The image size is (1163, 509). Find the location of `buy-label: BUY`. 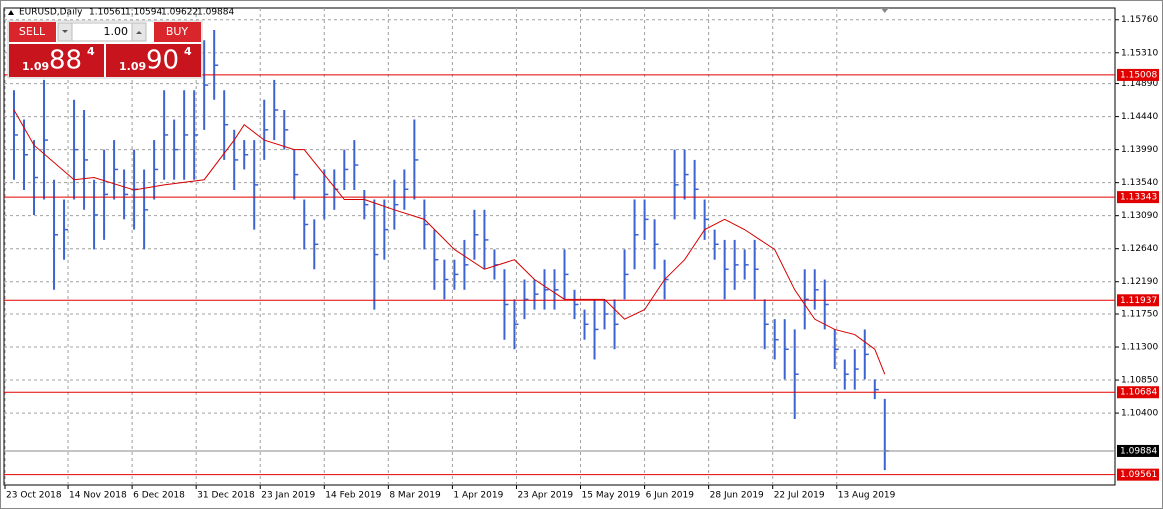

buy-label: BUY is located at coordinates (177, 31).